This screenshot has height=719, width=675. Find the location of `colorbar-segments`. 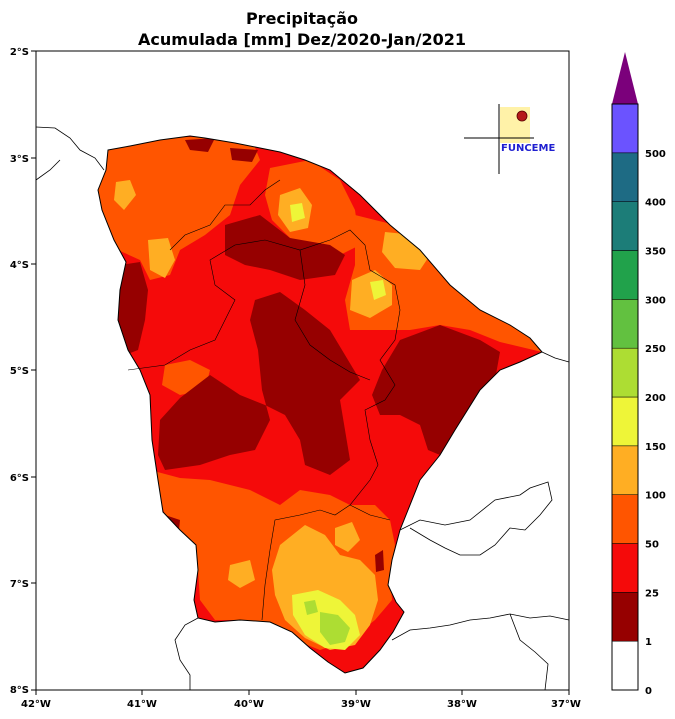

colorbar-segments is located at coordinates (625, 397).